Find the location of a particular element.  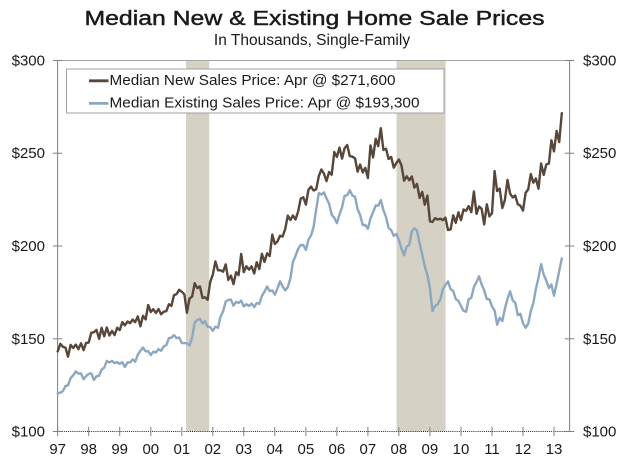

svg-text: 06 is located at coordinates (337, 449).